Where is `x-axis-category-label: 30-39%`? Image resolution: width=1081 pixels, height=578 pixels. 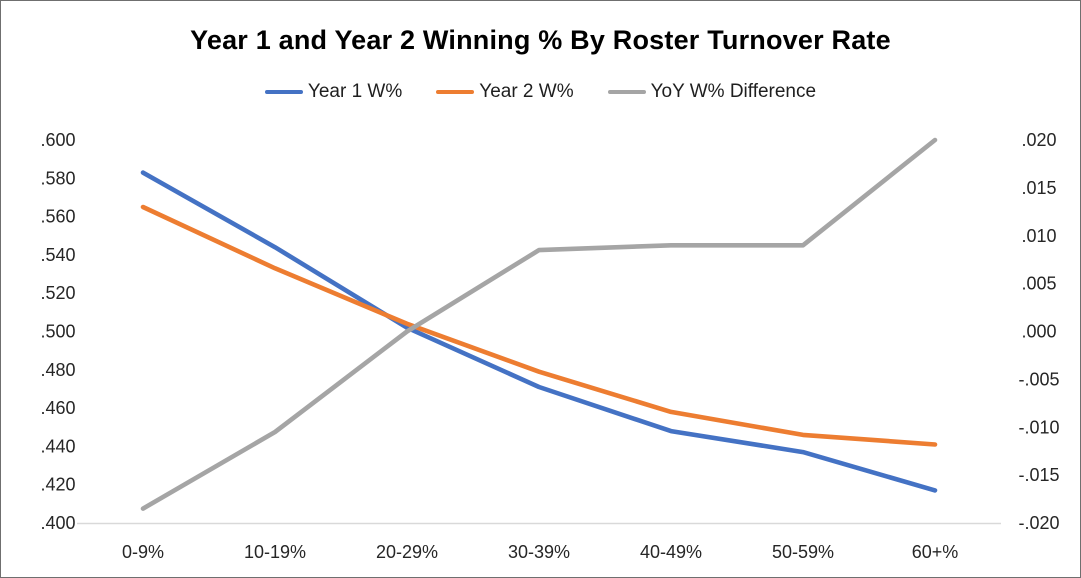 x-axis-category-label: 30-39% is located at coordinates (539, 552).